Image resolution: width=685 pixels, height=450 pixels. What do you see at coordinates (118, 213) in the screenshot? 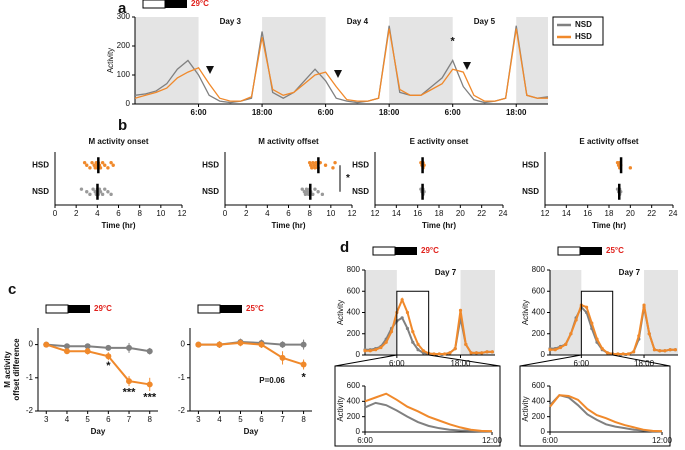
I see `x-tick-label: 6` at bounding box center [118, 213].